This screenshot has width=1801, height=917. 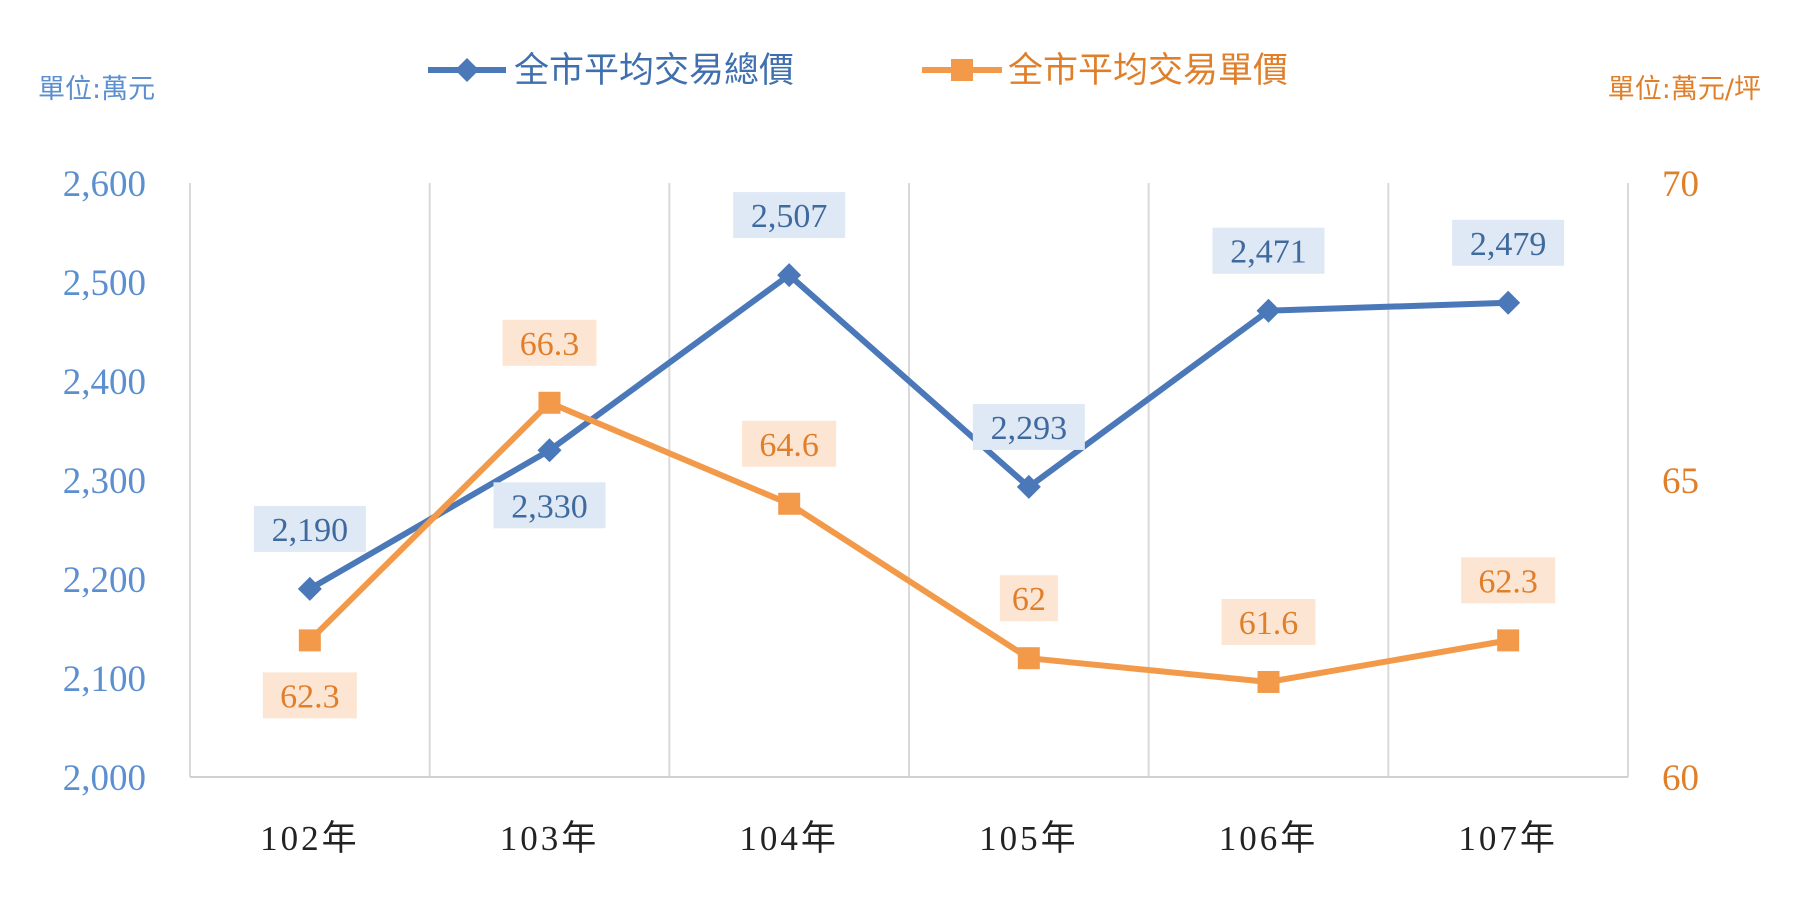 What do you see at coordinates (104, 184) in the screenshot?
I see `left-axis-tick-label: 2,600` at bounding box center [104, 184].